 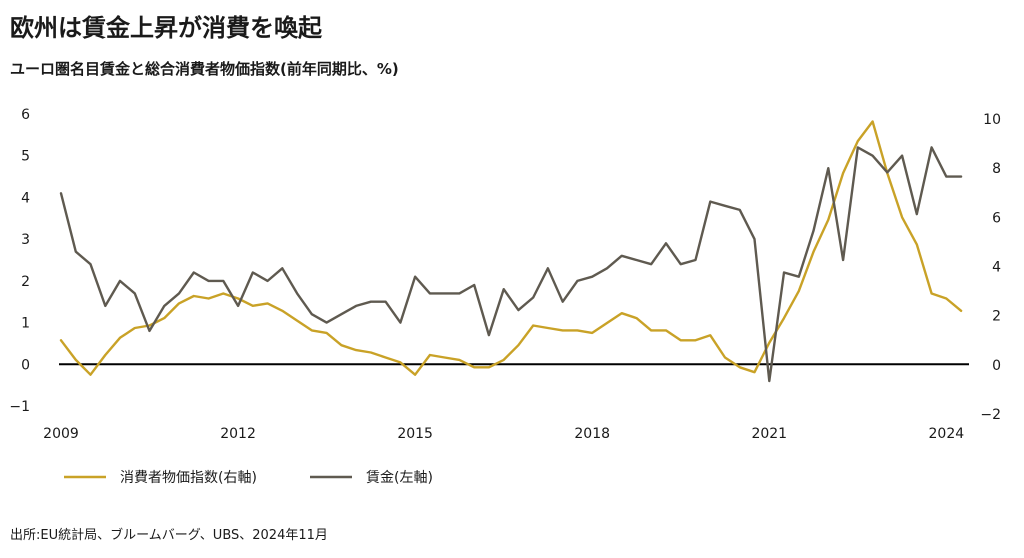 What do you see at coordinates (169, 535) in the screenshot?
I see `source-note: 出所:EU統計局、ブルームバーグ、UBS、2024年11月` at bounding box center [169, 535].